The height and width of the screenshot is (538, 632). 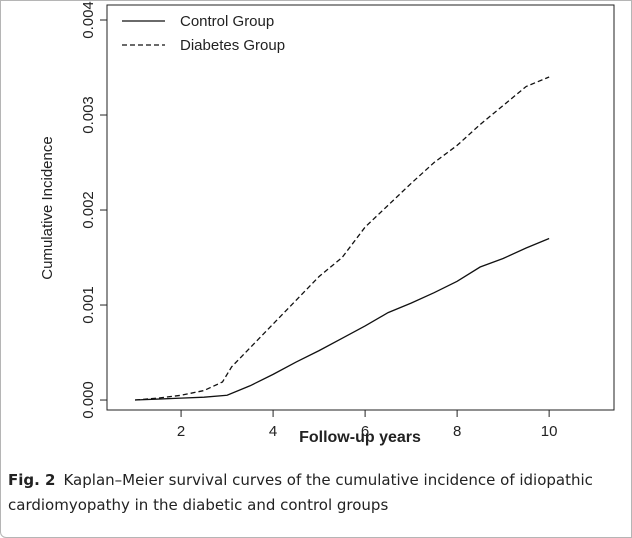 I want to click on legend-label: Diabetes Group, so click(x=232, y=45).